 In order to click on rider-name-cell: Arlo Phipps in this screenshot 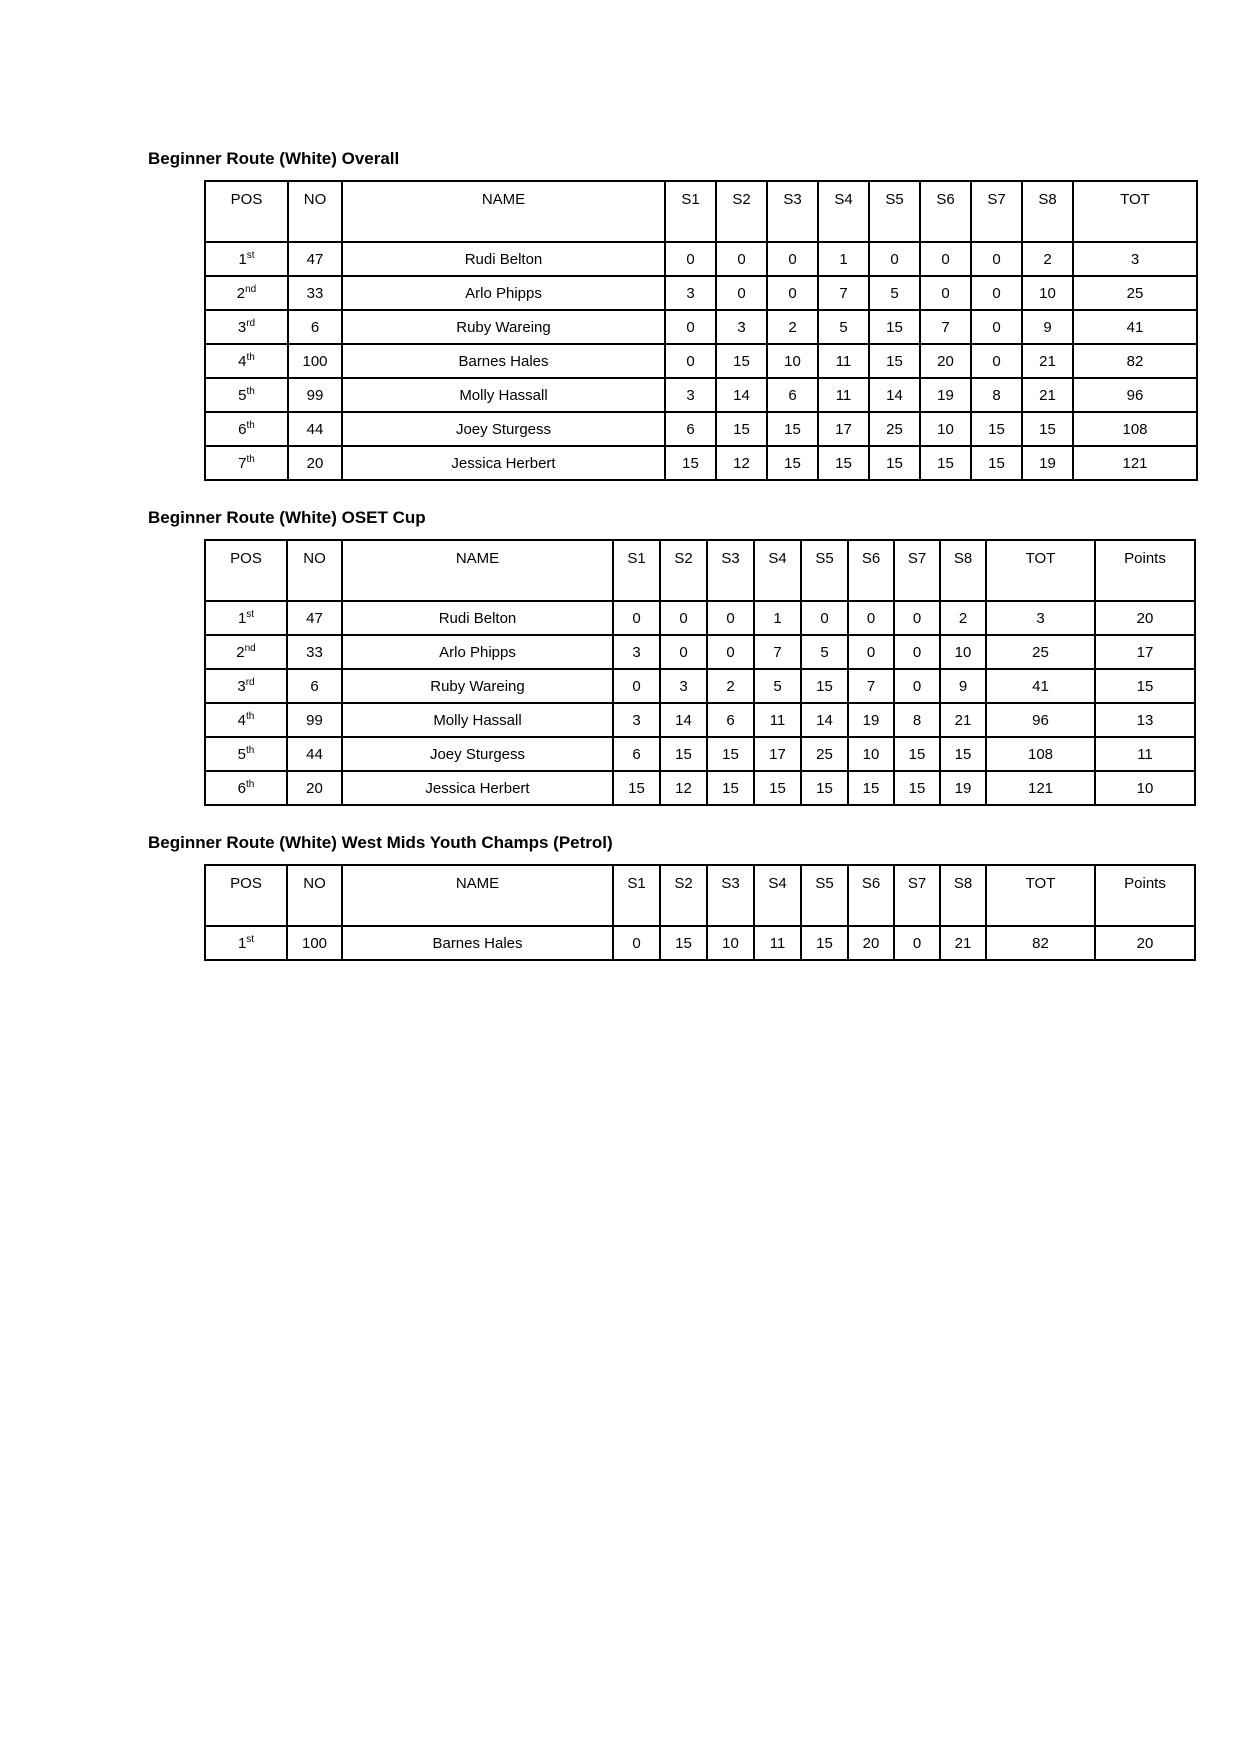, I will do `click(503, 293)`.